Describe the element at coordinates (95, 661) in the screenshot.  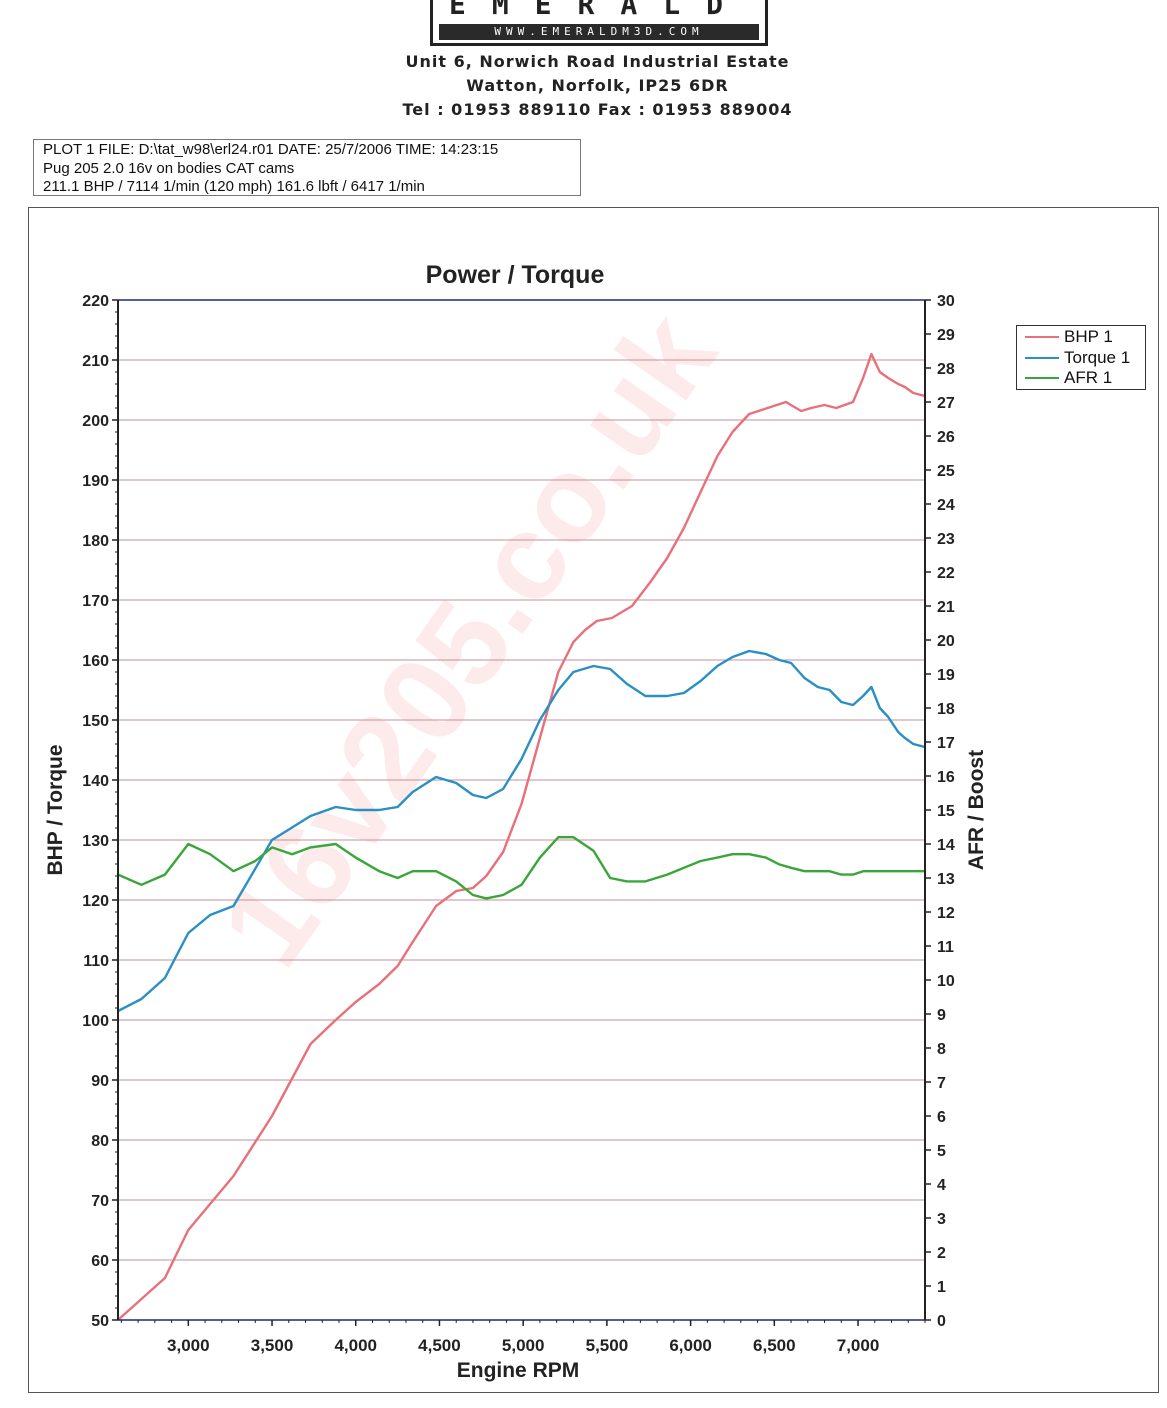
I see `y-tick-label: 160` at that location.